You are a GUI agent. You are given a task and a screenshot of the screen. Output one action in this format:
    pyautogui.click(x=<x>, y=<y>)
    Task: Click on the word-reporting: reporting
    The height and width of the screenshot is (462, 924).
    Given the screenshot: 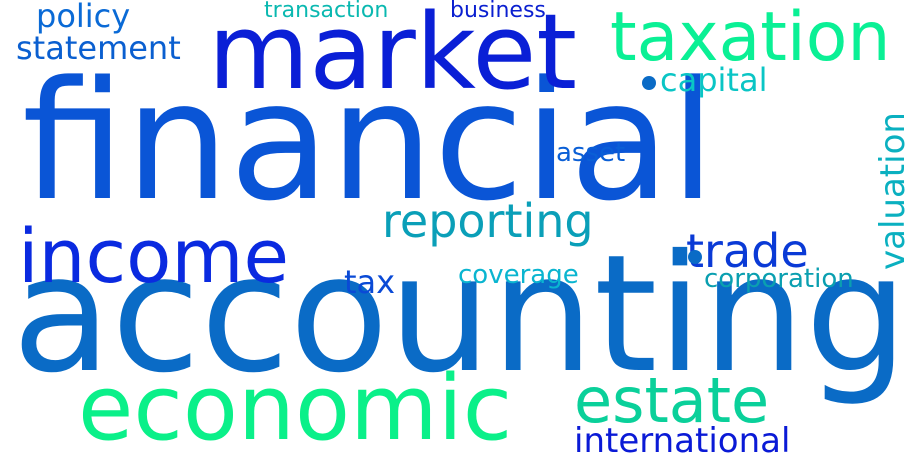 What is the action you would take?
    pyautogui.click(x=488, y=221)
    